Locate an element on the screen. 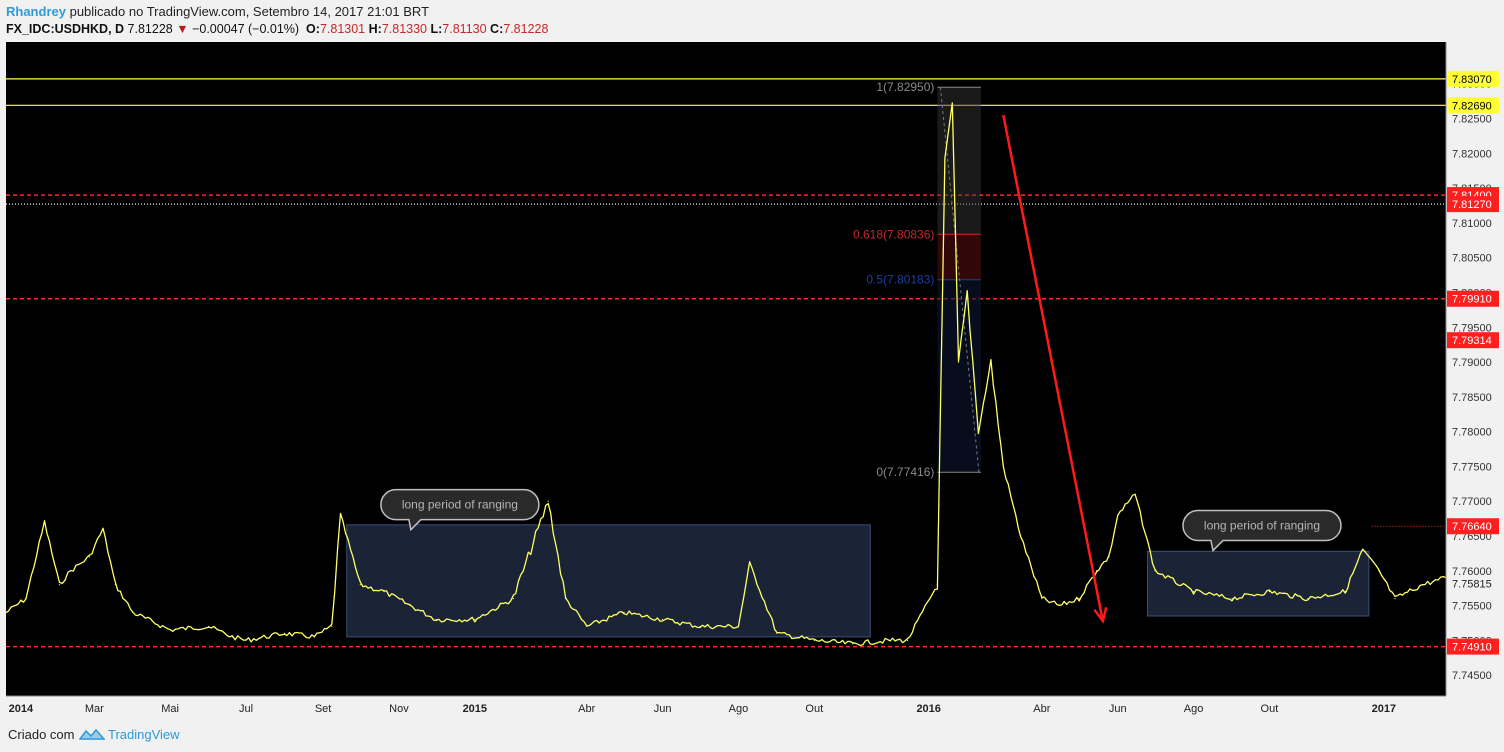  fib-level-label-0: 1(7.82950) is located at coordinates (905, 87).